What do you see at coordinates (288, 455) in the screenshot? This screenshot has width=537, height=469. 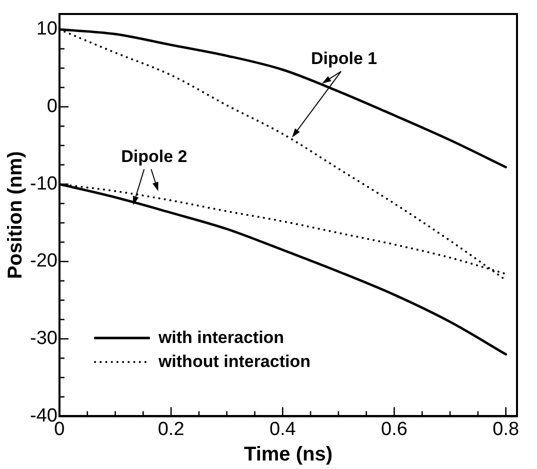 I see `x-axis-title: Time (ns)` at bounding box center [288, 455].